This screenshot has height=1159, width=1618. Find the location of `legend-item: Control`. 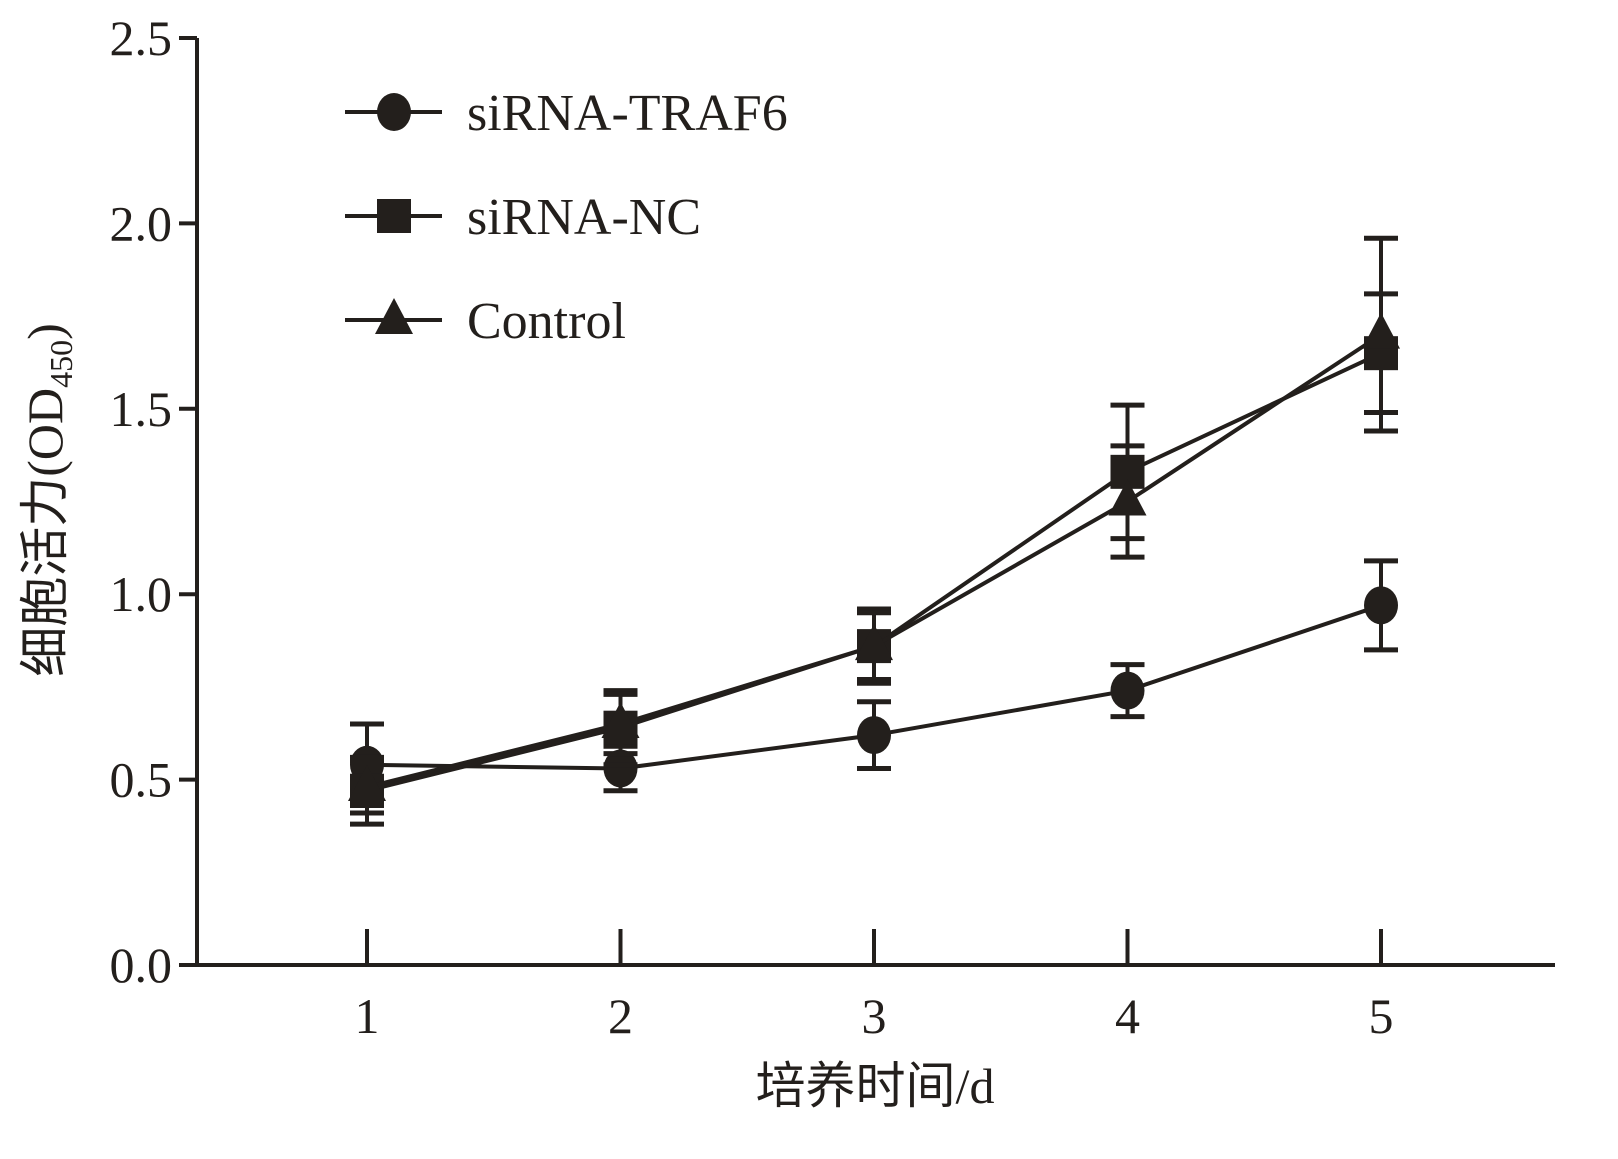

legend-item: Control is located at coordinates (485, 321).